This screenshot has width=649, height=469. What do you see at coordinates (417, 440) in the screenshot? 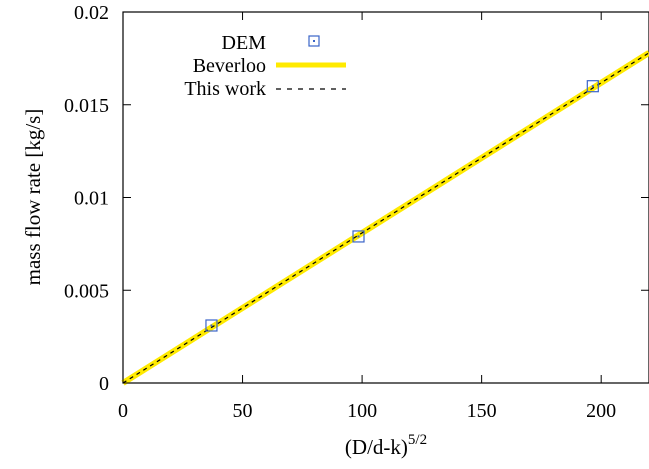
I see `x-axis-label-exponent: 5/2` at bounding box center [417, 440].